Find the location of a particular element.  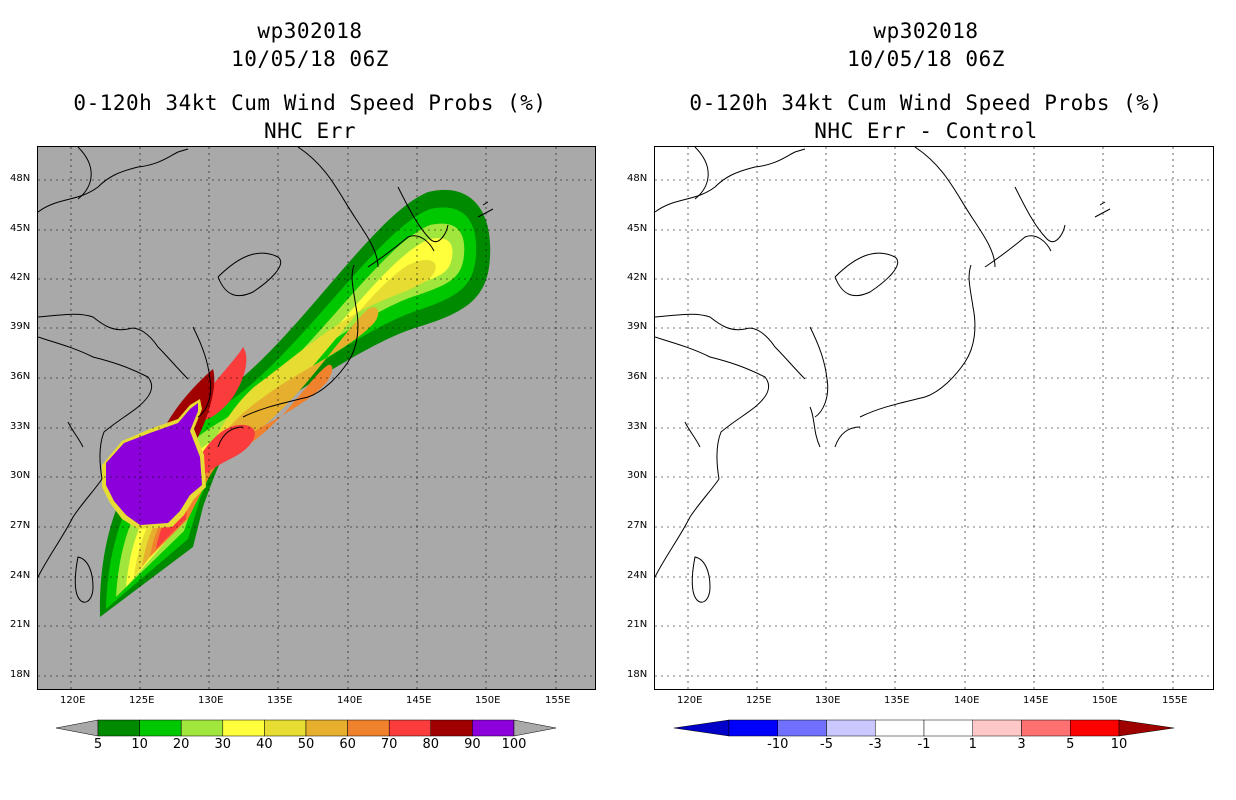

colorbar-label: 1 is located at coordinates (972, 744).